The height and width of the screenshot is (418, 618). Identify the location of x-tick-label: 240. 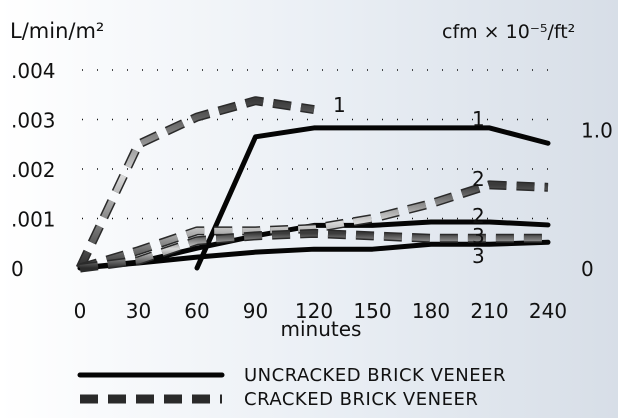
(548, 311).